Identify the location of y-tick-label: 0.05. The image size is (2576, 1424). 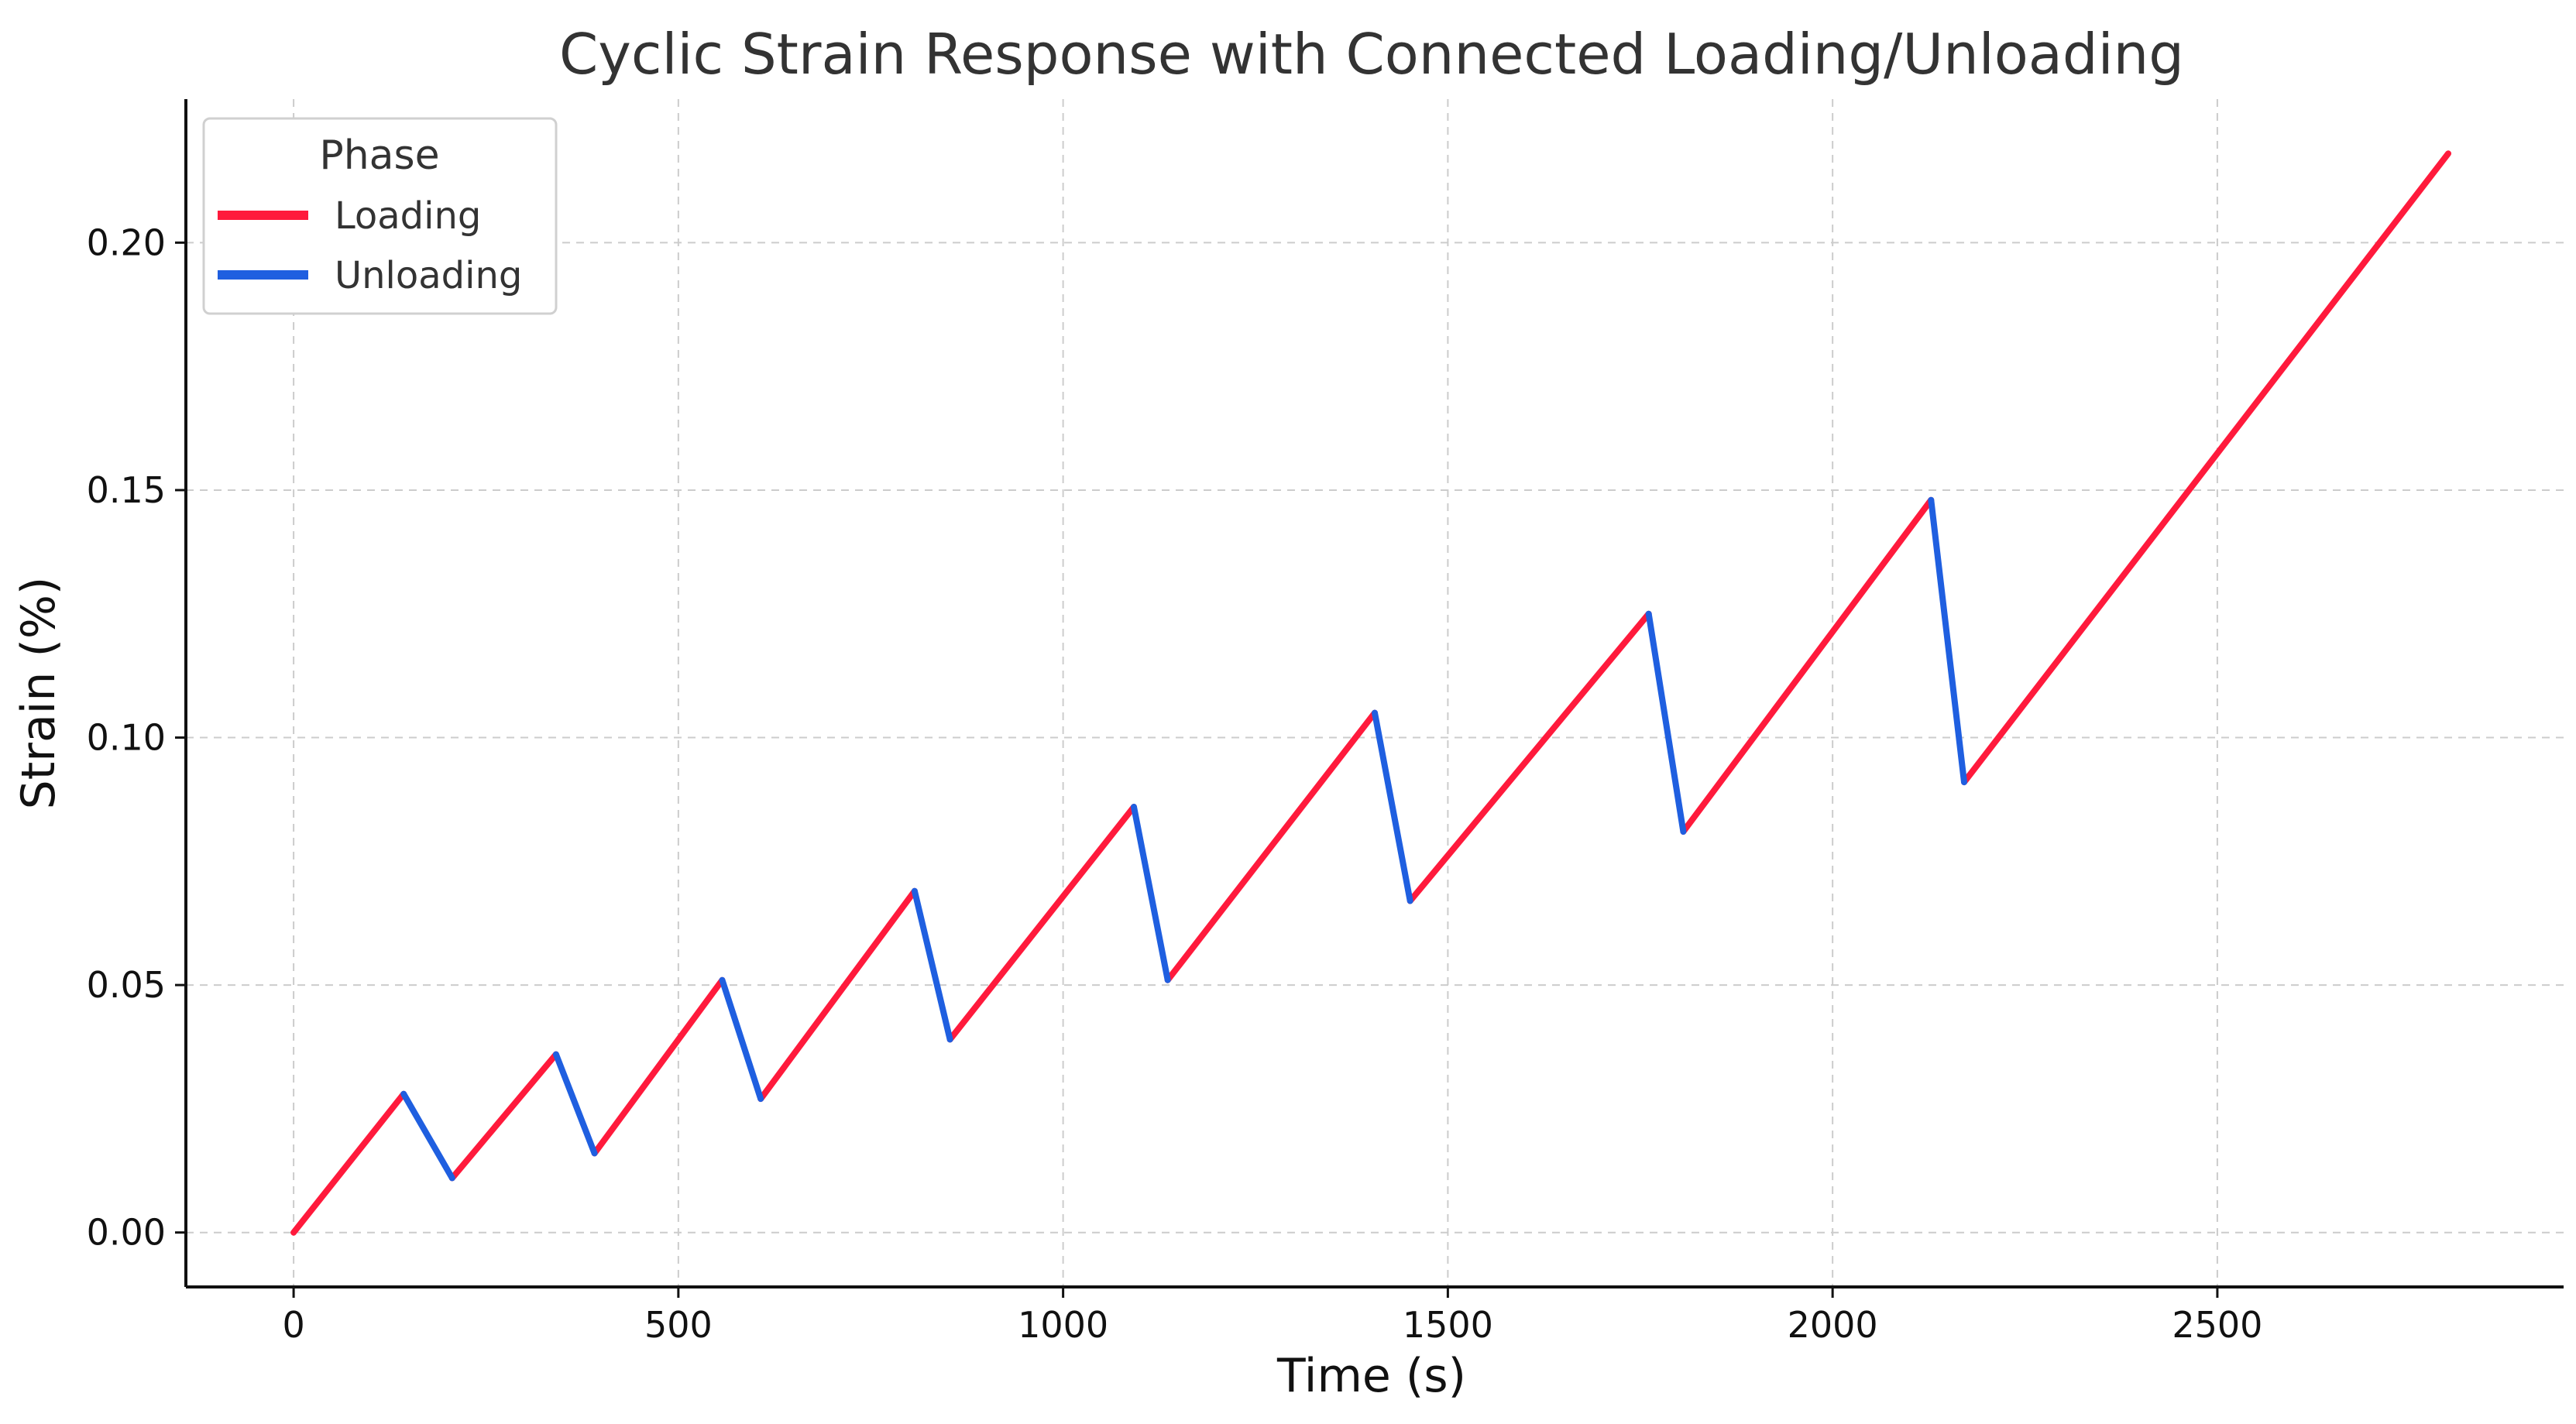
(126, 985).